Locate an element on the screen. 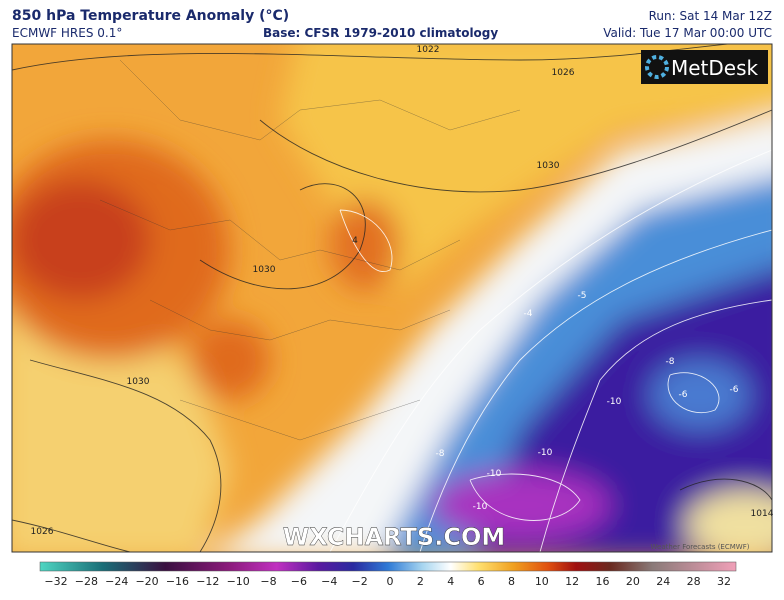 Image resolution: width=784 pixels, height=600 pixels. logo-icon is located at coordinates (657, 67).